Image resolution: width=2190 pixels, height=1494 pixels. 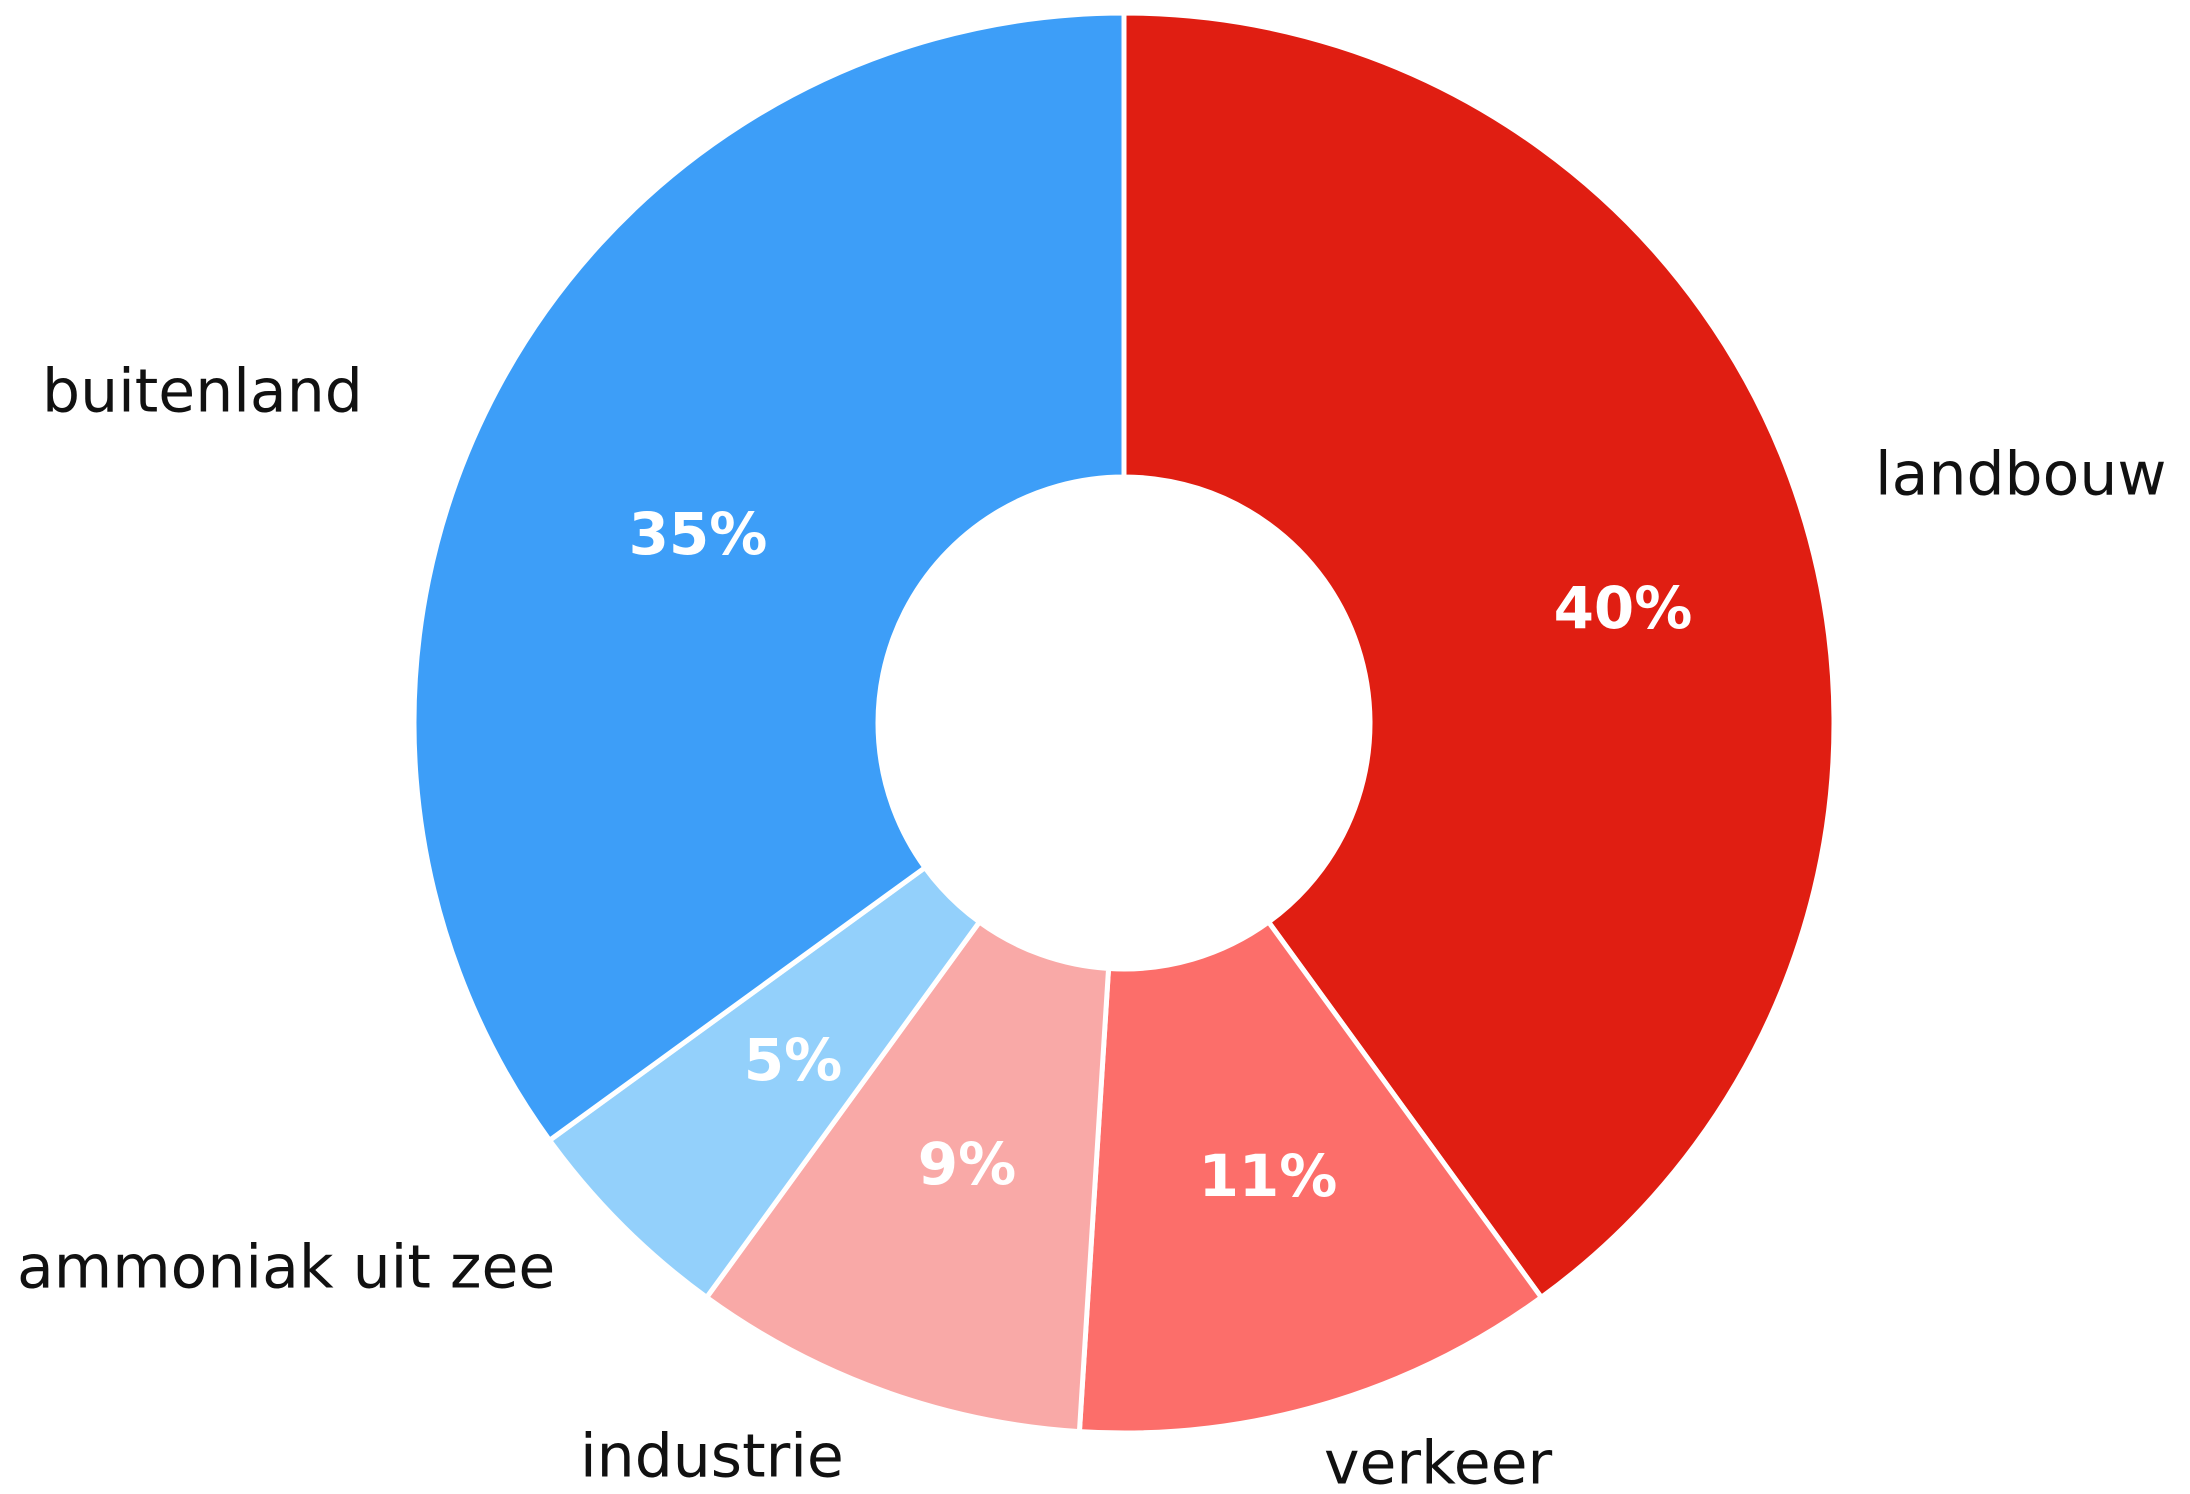 I want to click on category-label: ammoniak uit zee, so click(x=286, y=1268).